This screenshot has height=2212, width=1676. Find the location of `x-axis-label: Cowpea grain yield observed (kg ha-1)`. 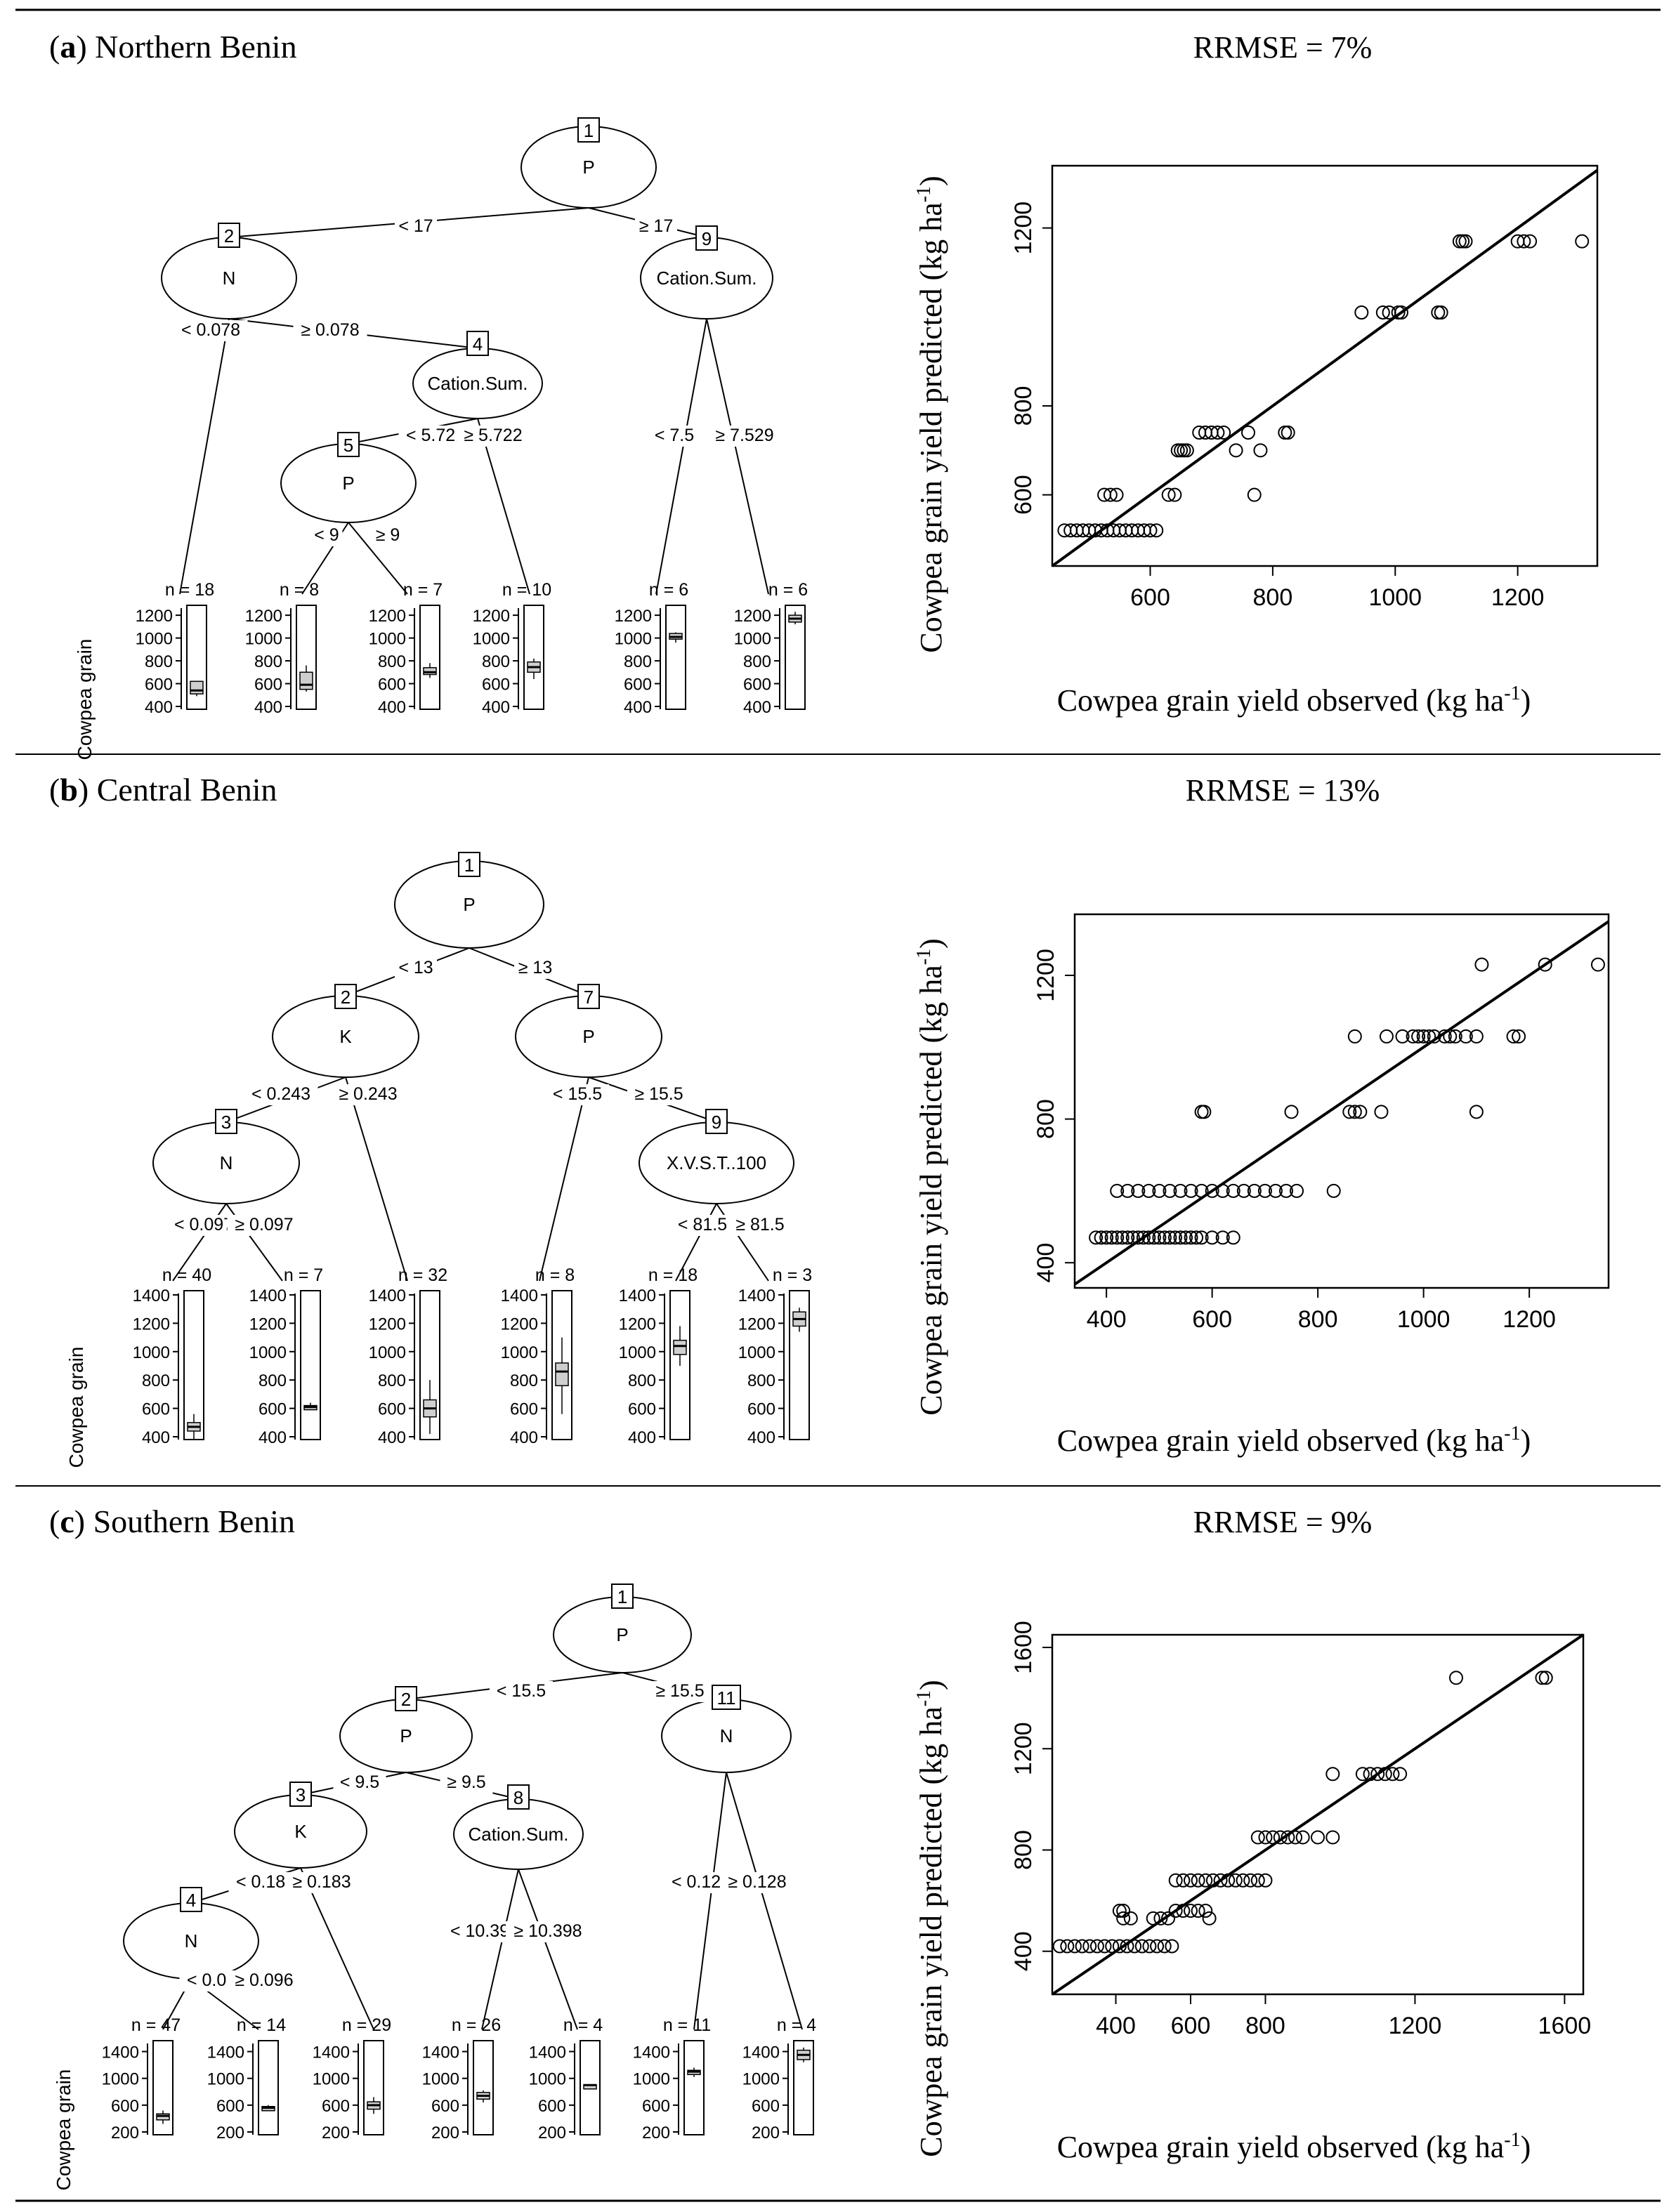

x-axis-label: Cowpea grain yield observed (kg ha-1) is located at coordinates (1294, 1441).